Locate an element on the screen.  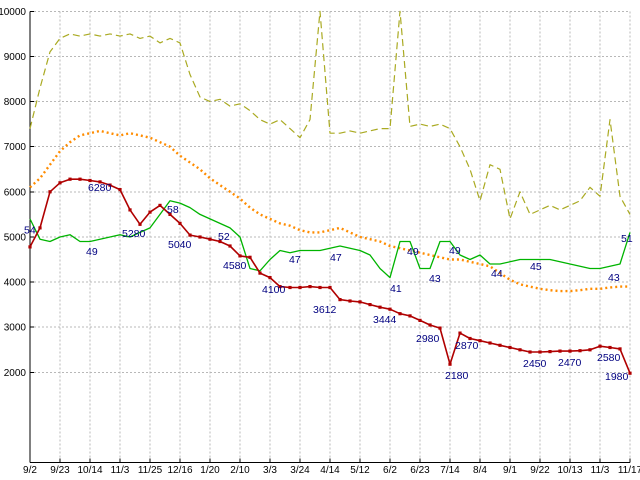
y-tick-label: 5000 is located at coordinates (15, 237).